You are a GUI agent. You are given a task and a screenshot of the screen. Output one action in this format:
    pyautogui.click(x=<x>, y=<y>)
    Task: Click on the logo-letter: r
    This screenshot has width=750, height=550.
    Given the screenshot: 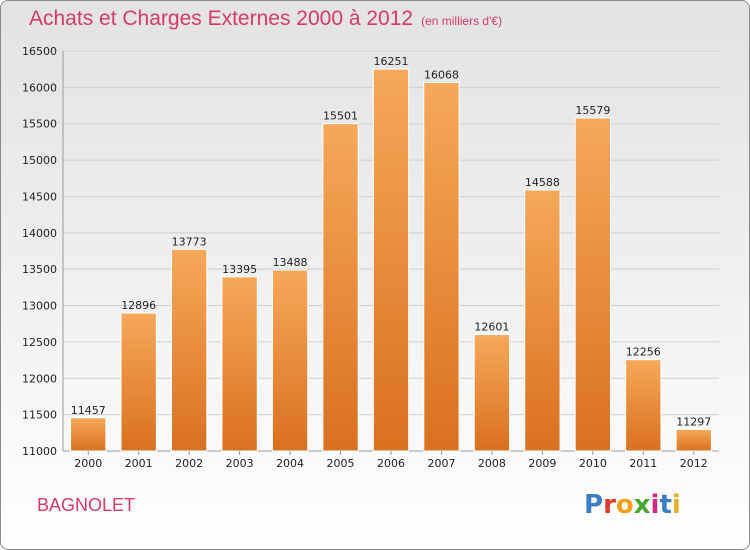 What is the action you would take?
    pyautogui.click(x=609, y=505)
    